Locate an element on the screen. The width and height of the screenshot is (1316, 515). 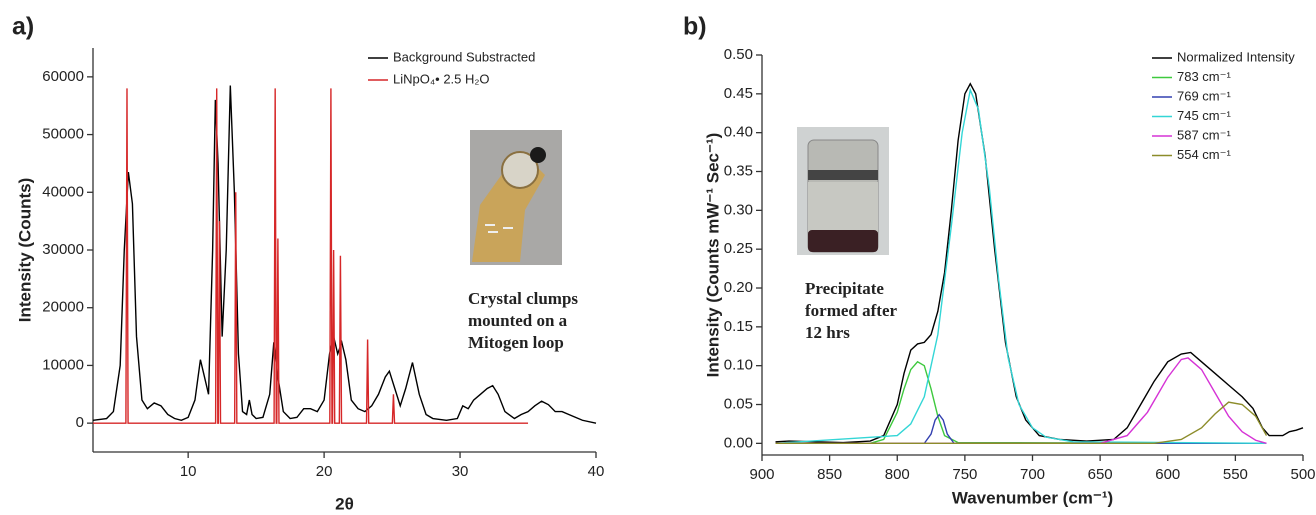
y-tick-label: 60000 is located at coordinates (63, 76).